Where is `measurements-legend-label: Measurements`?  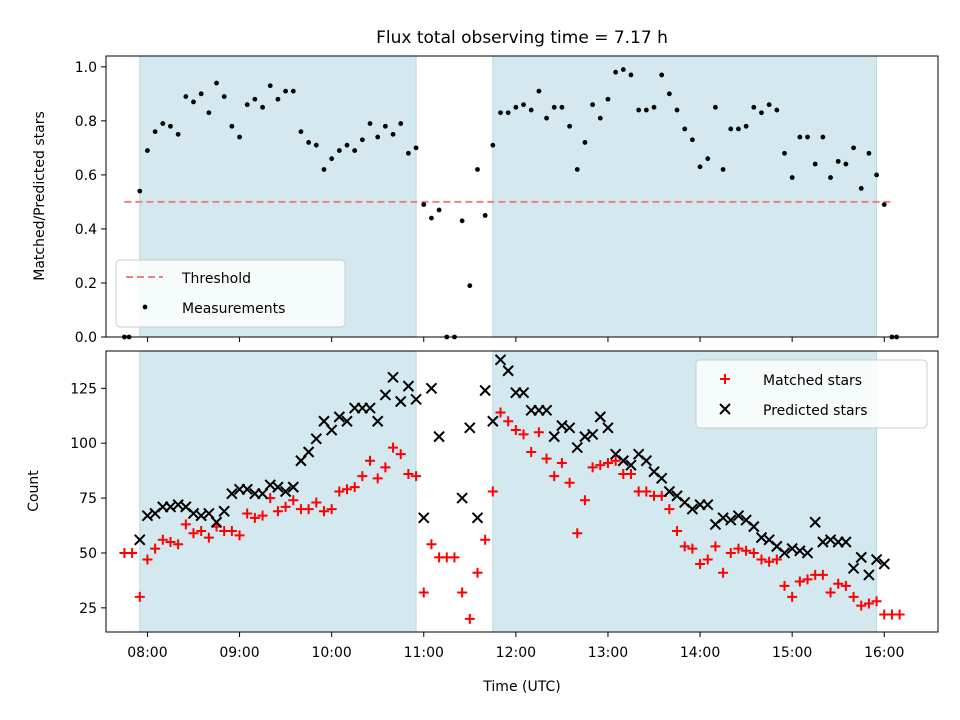
measurements-legend-label: Measurements is located at coordinates (233, 309).